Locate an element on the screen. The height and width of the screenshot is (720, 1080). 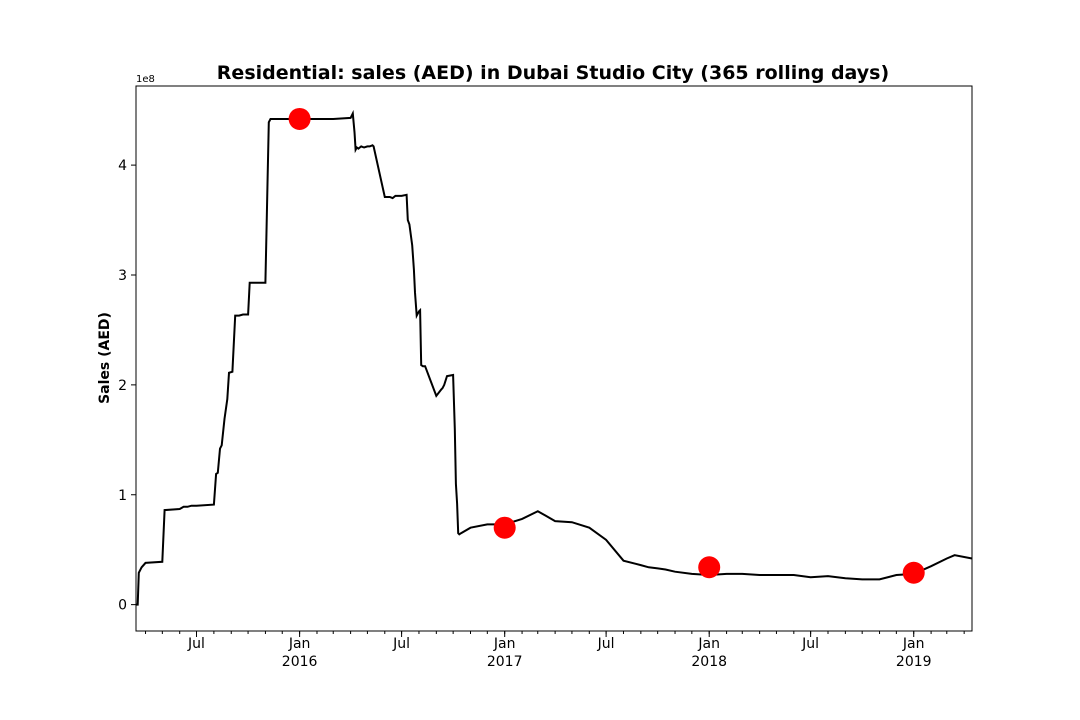
y-tick-label: 3 is located at coordinates (122, 276).